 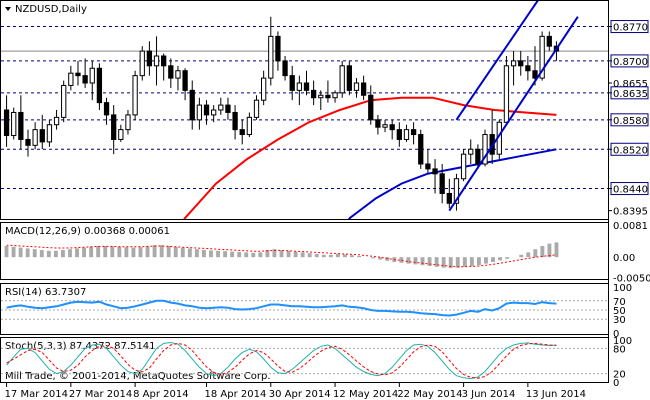 I want to click on x-tick-label: 13 Jun 2014, so click(x=556, y=394).